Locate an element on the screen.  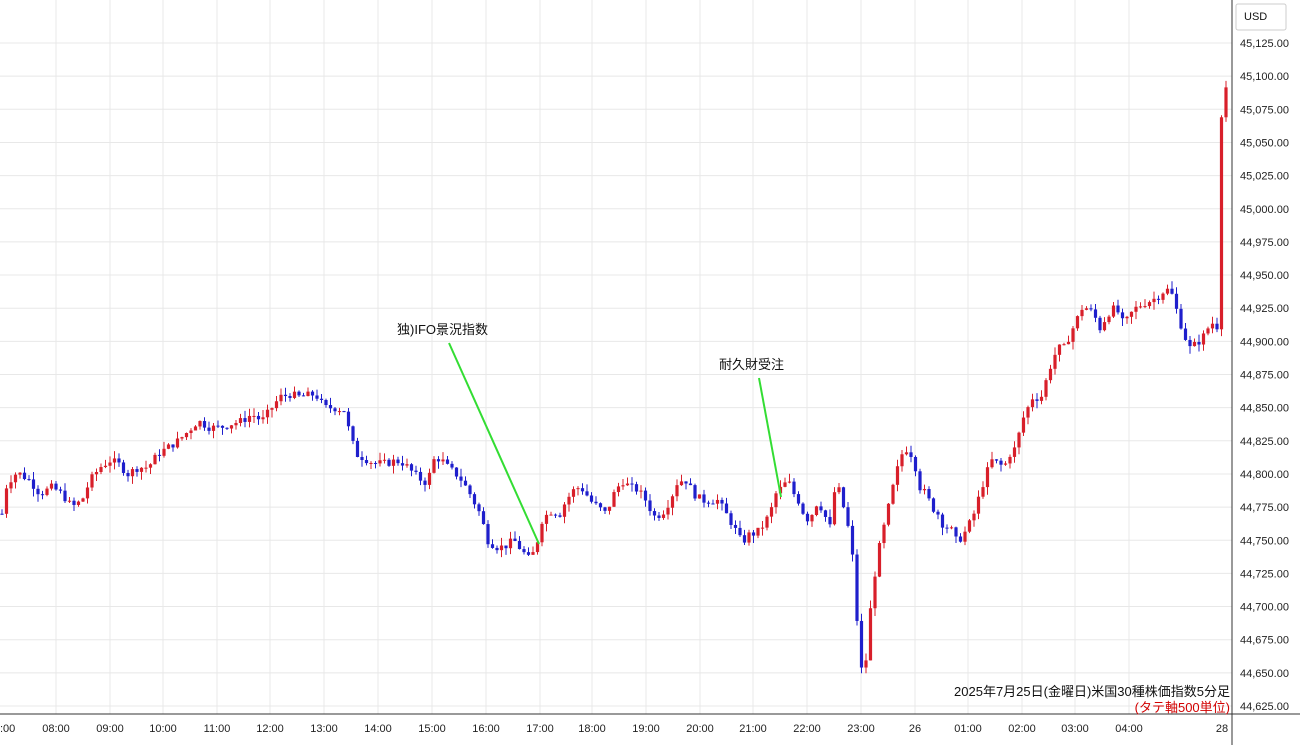
x-tick-label: 28 is located at coordinates (1222, 729).